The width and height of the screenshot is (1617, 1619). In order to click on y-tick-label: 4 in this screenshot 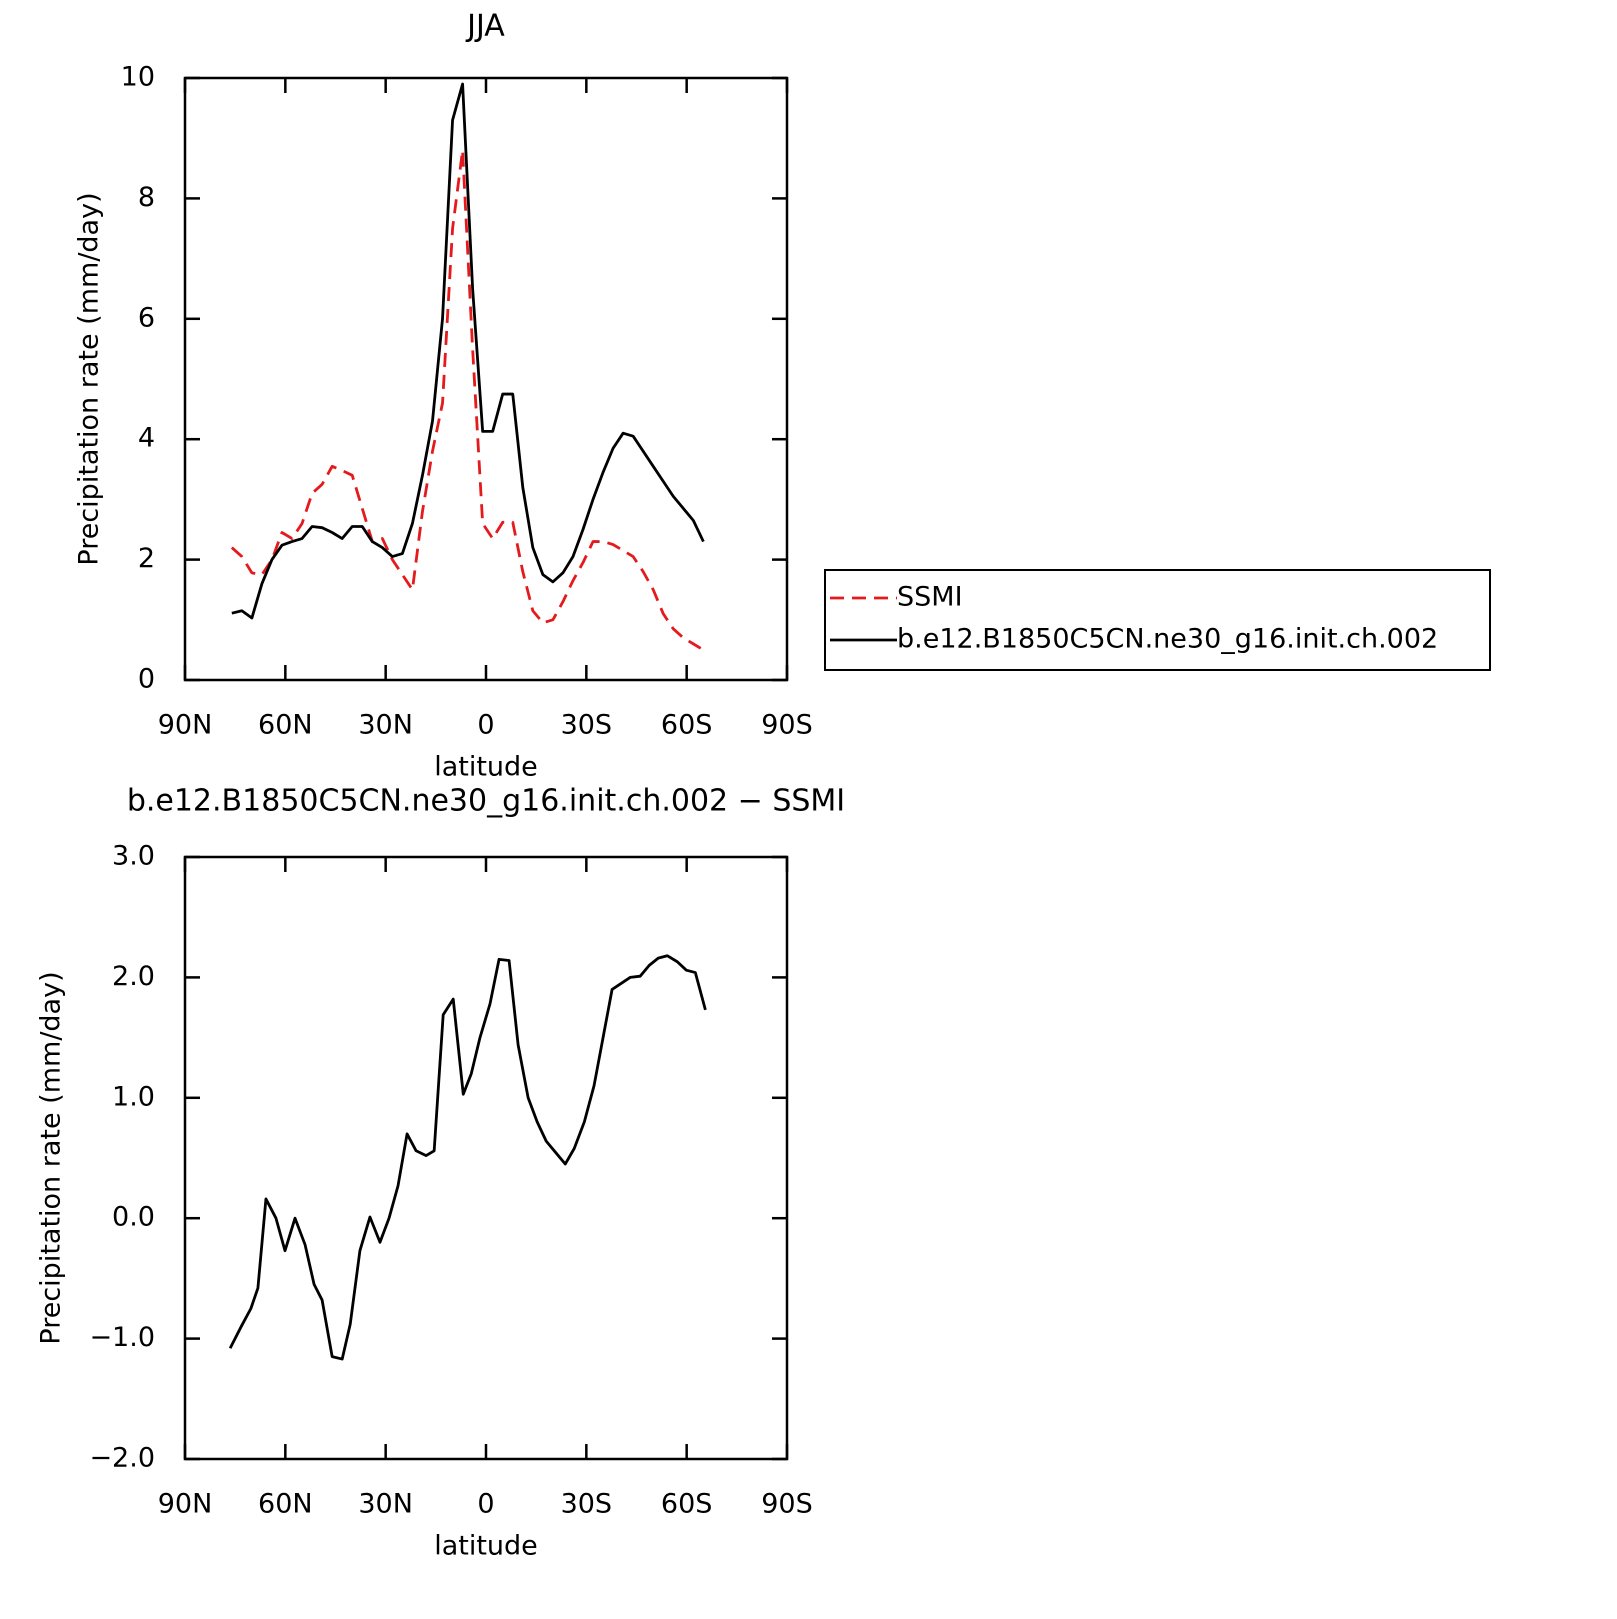, I will do `click(146, 438)`.